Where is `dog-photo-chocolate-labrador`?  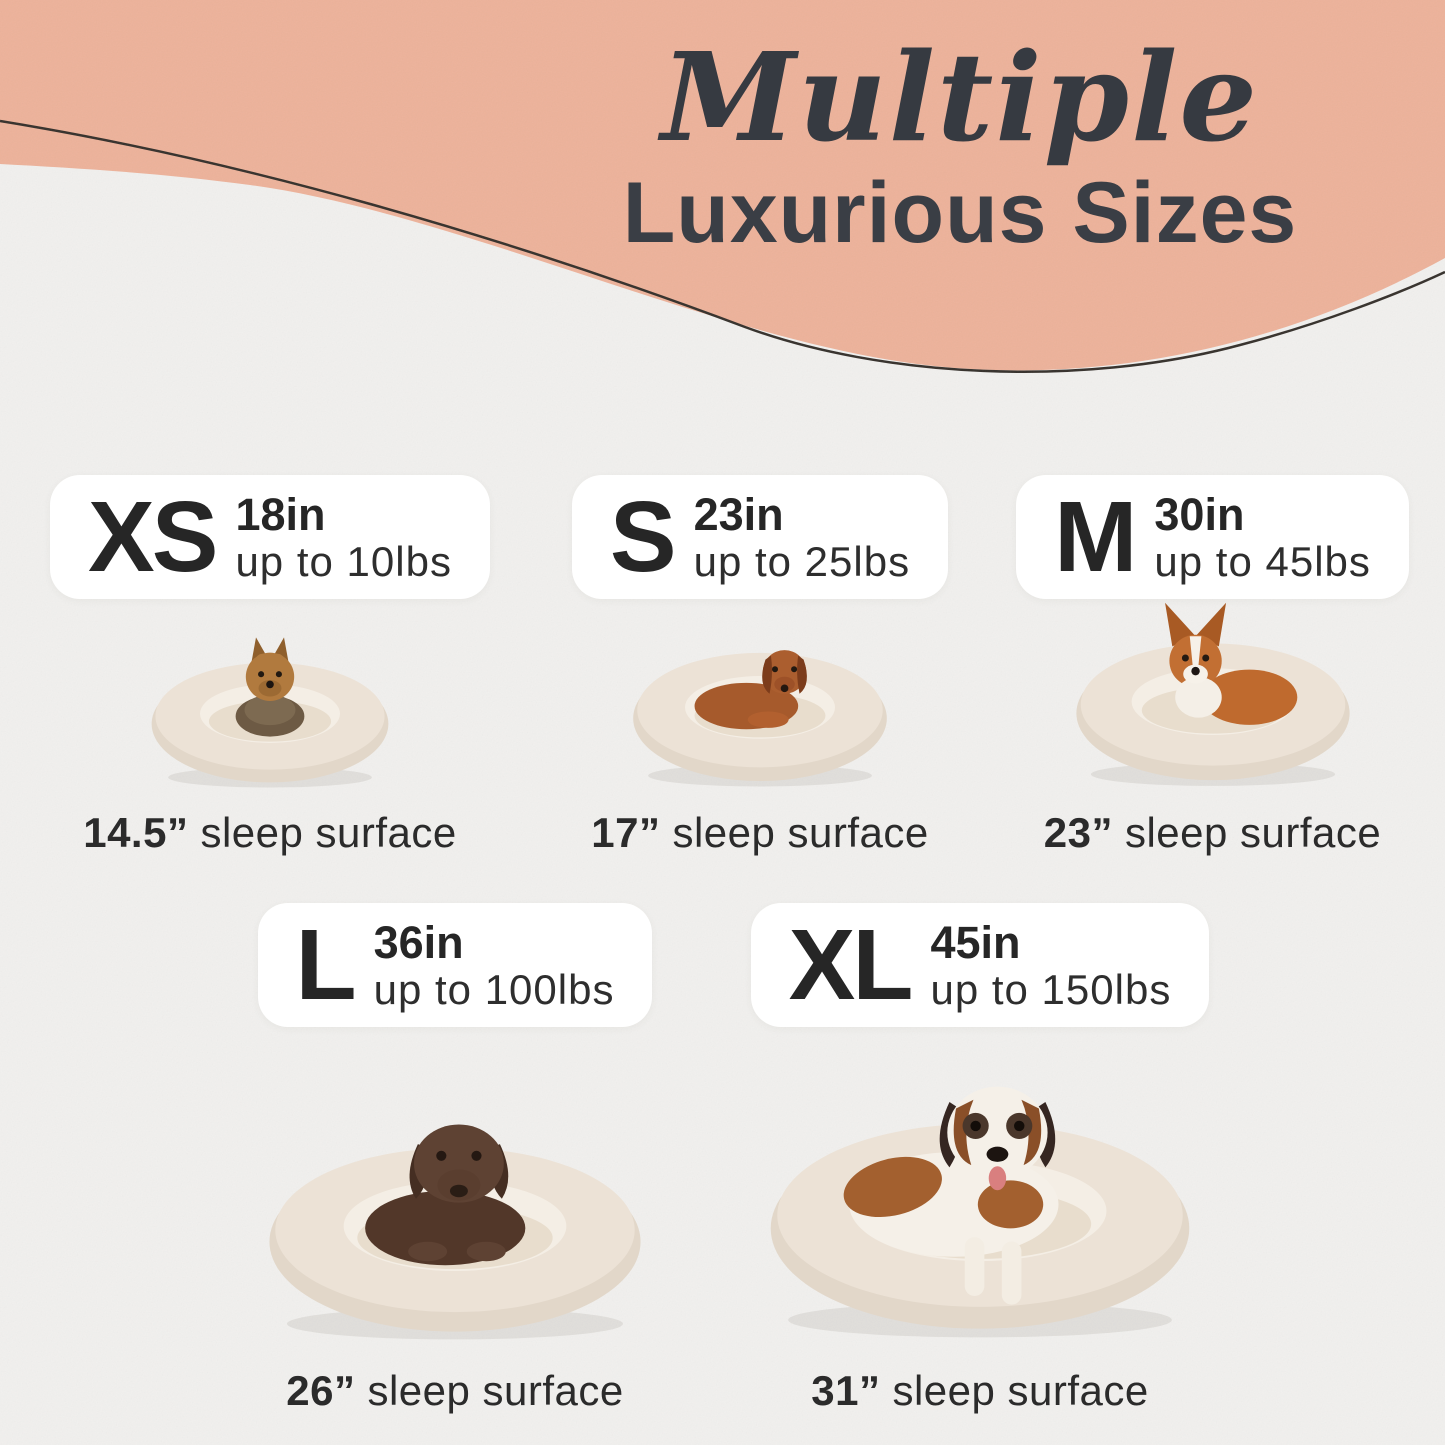
dog-photo-chocolate-labrador is located at coordinates (455, 1192).